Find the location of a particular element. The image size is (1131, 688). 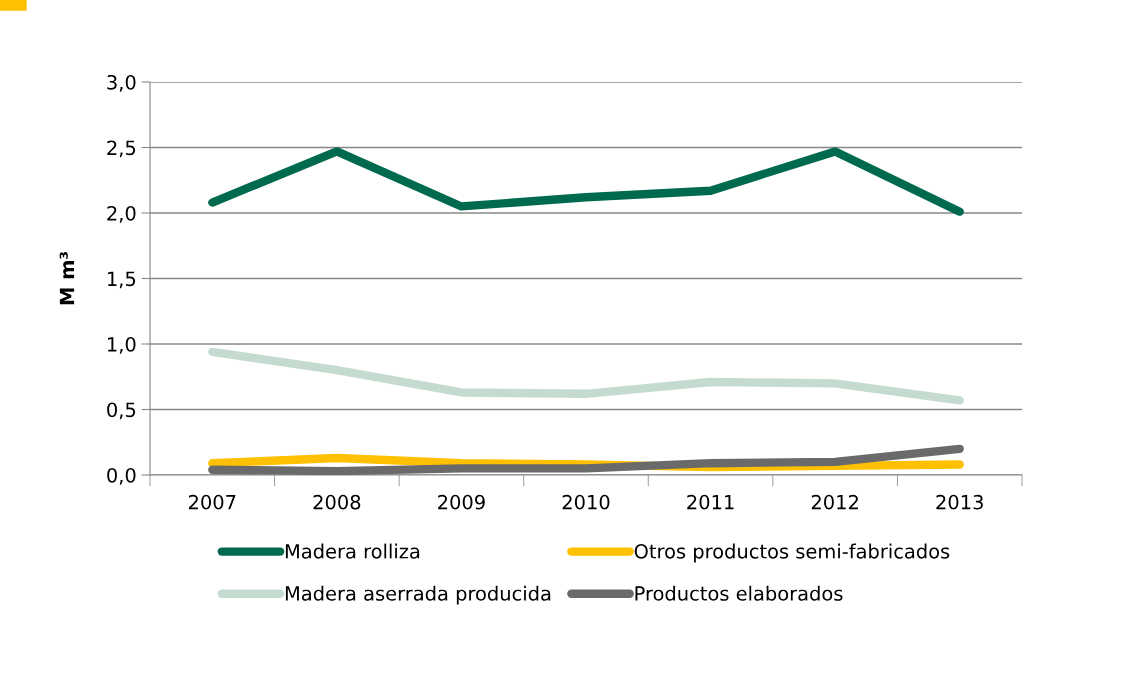

y-tick-label: 0,5 is located at coordinates (121, 411).